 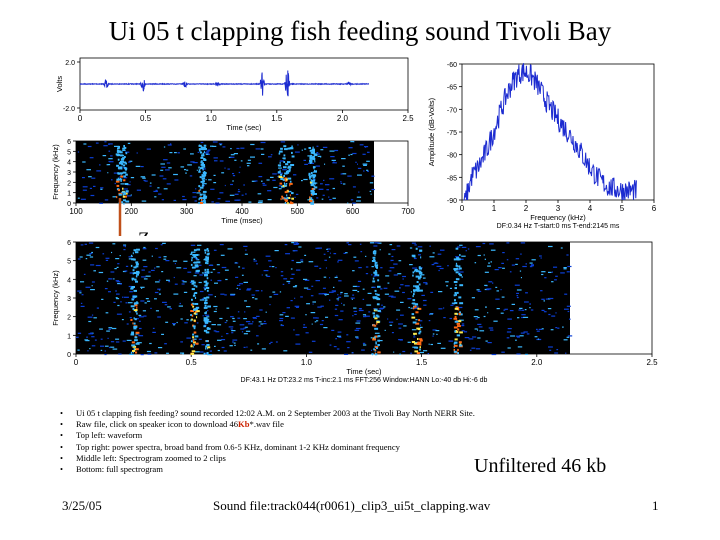 What do you see at coordinates (244, 424) in the screenshot?
I see `download-size-highlight: Kb` at bounding box center [244, 424].